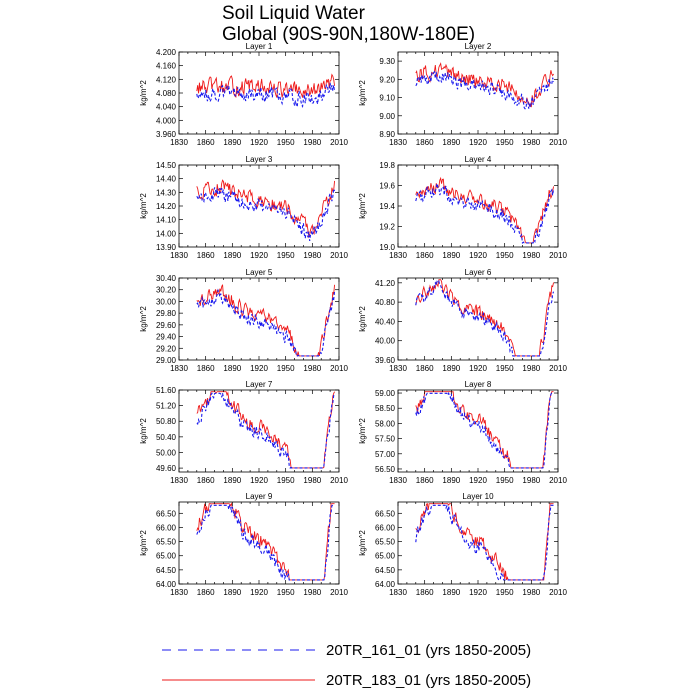 Image resolution: width=700 pixels, height=700 pixels. What do you see at coordinates (166, 52) in the screenshot?
I see `y-tick-label: 4.200` at bounding box center [166, 52].